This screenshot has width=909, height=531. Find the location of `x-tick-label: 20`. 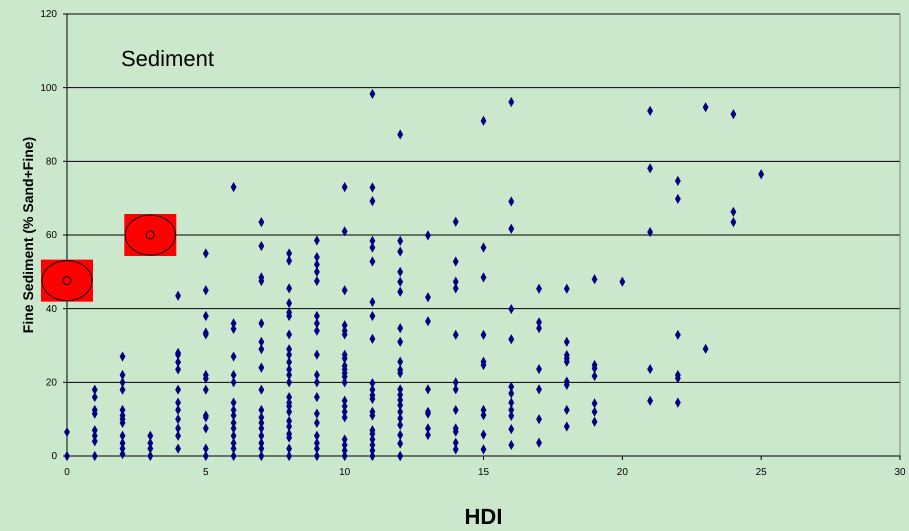

x-tick-label: 20 is located at coordinates (622, 472).